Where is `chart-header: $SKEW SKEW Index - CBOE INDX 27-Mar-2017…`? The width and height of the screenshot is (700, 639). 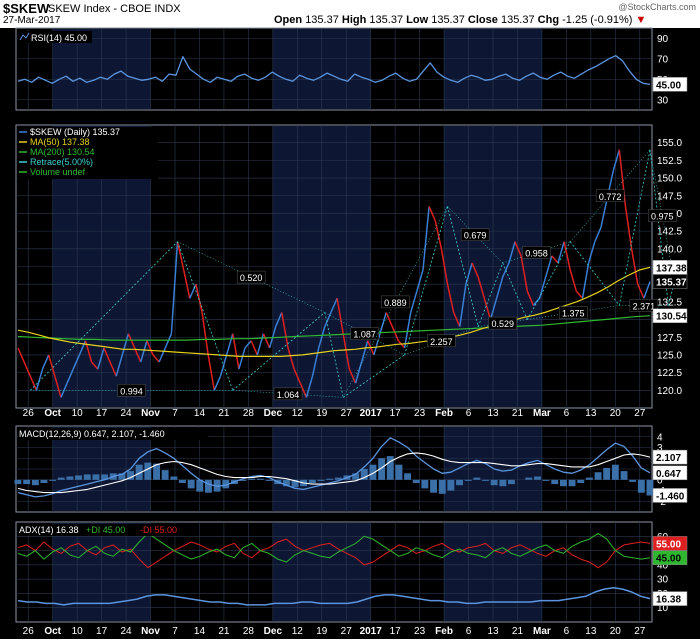
chart-header: $SKEW SKEW Index - CBOE INDX 27-Mar-2017… is located at coordinates (350, 14).